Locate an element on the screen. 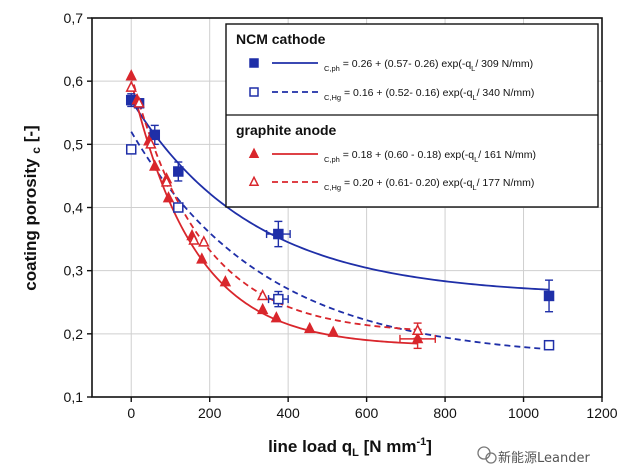 This screenshot has width=628, height=476. legend-label-eq: = 0.16 + (0.52- 0.16) exp(-q is located at coordinates (406, 93).